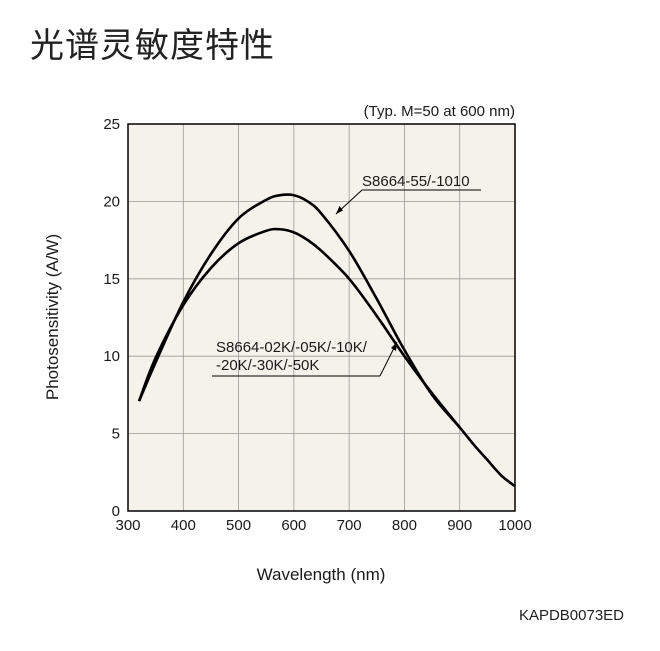 Image resolution: width=660 pixels, height=651 pixels. I want to click on x-axis-label: Wavelength (nm), so click(321, 574).